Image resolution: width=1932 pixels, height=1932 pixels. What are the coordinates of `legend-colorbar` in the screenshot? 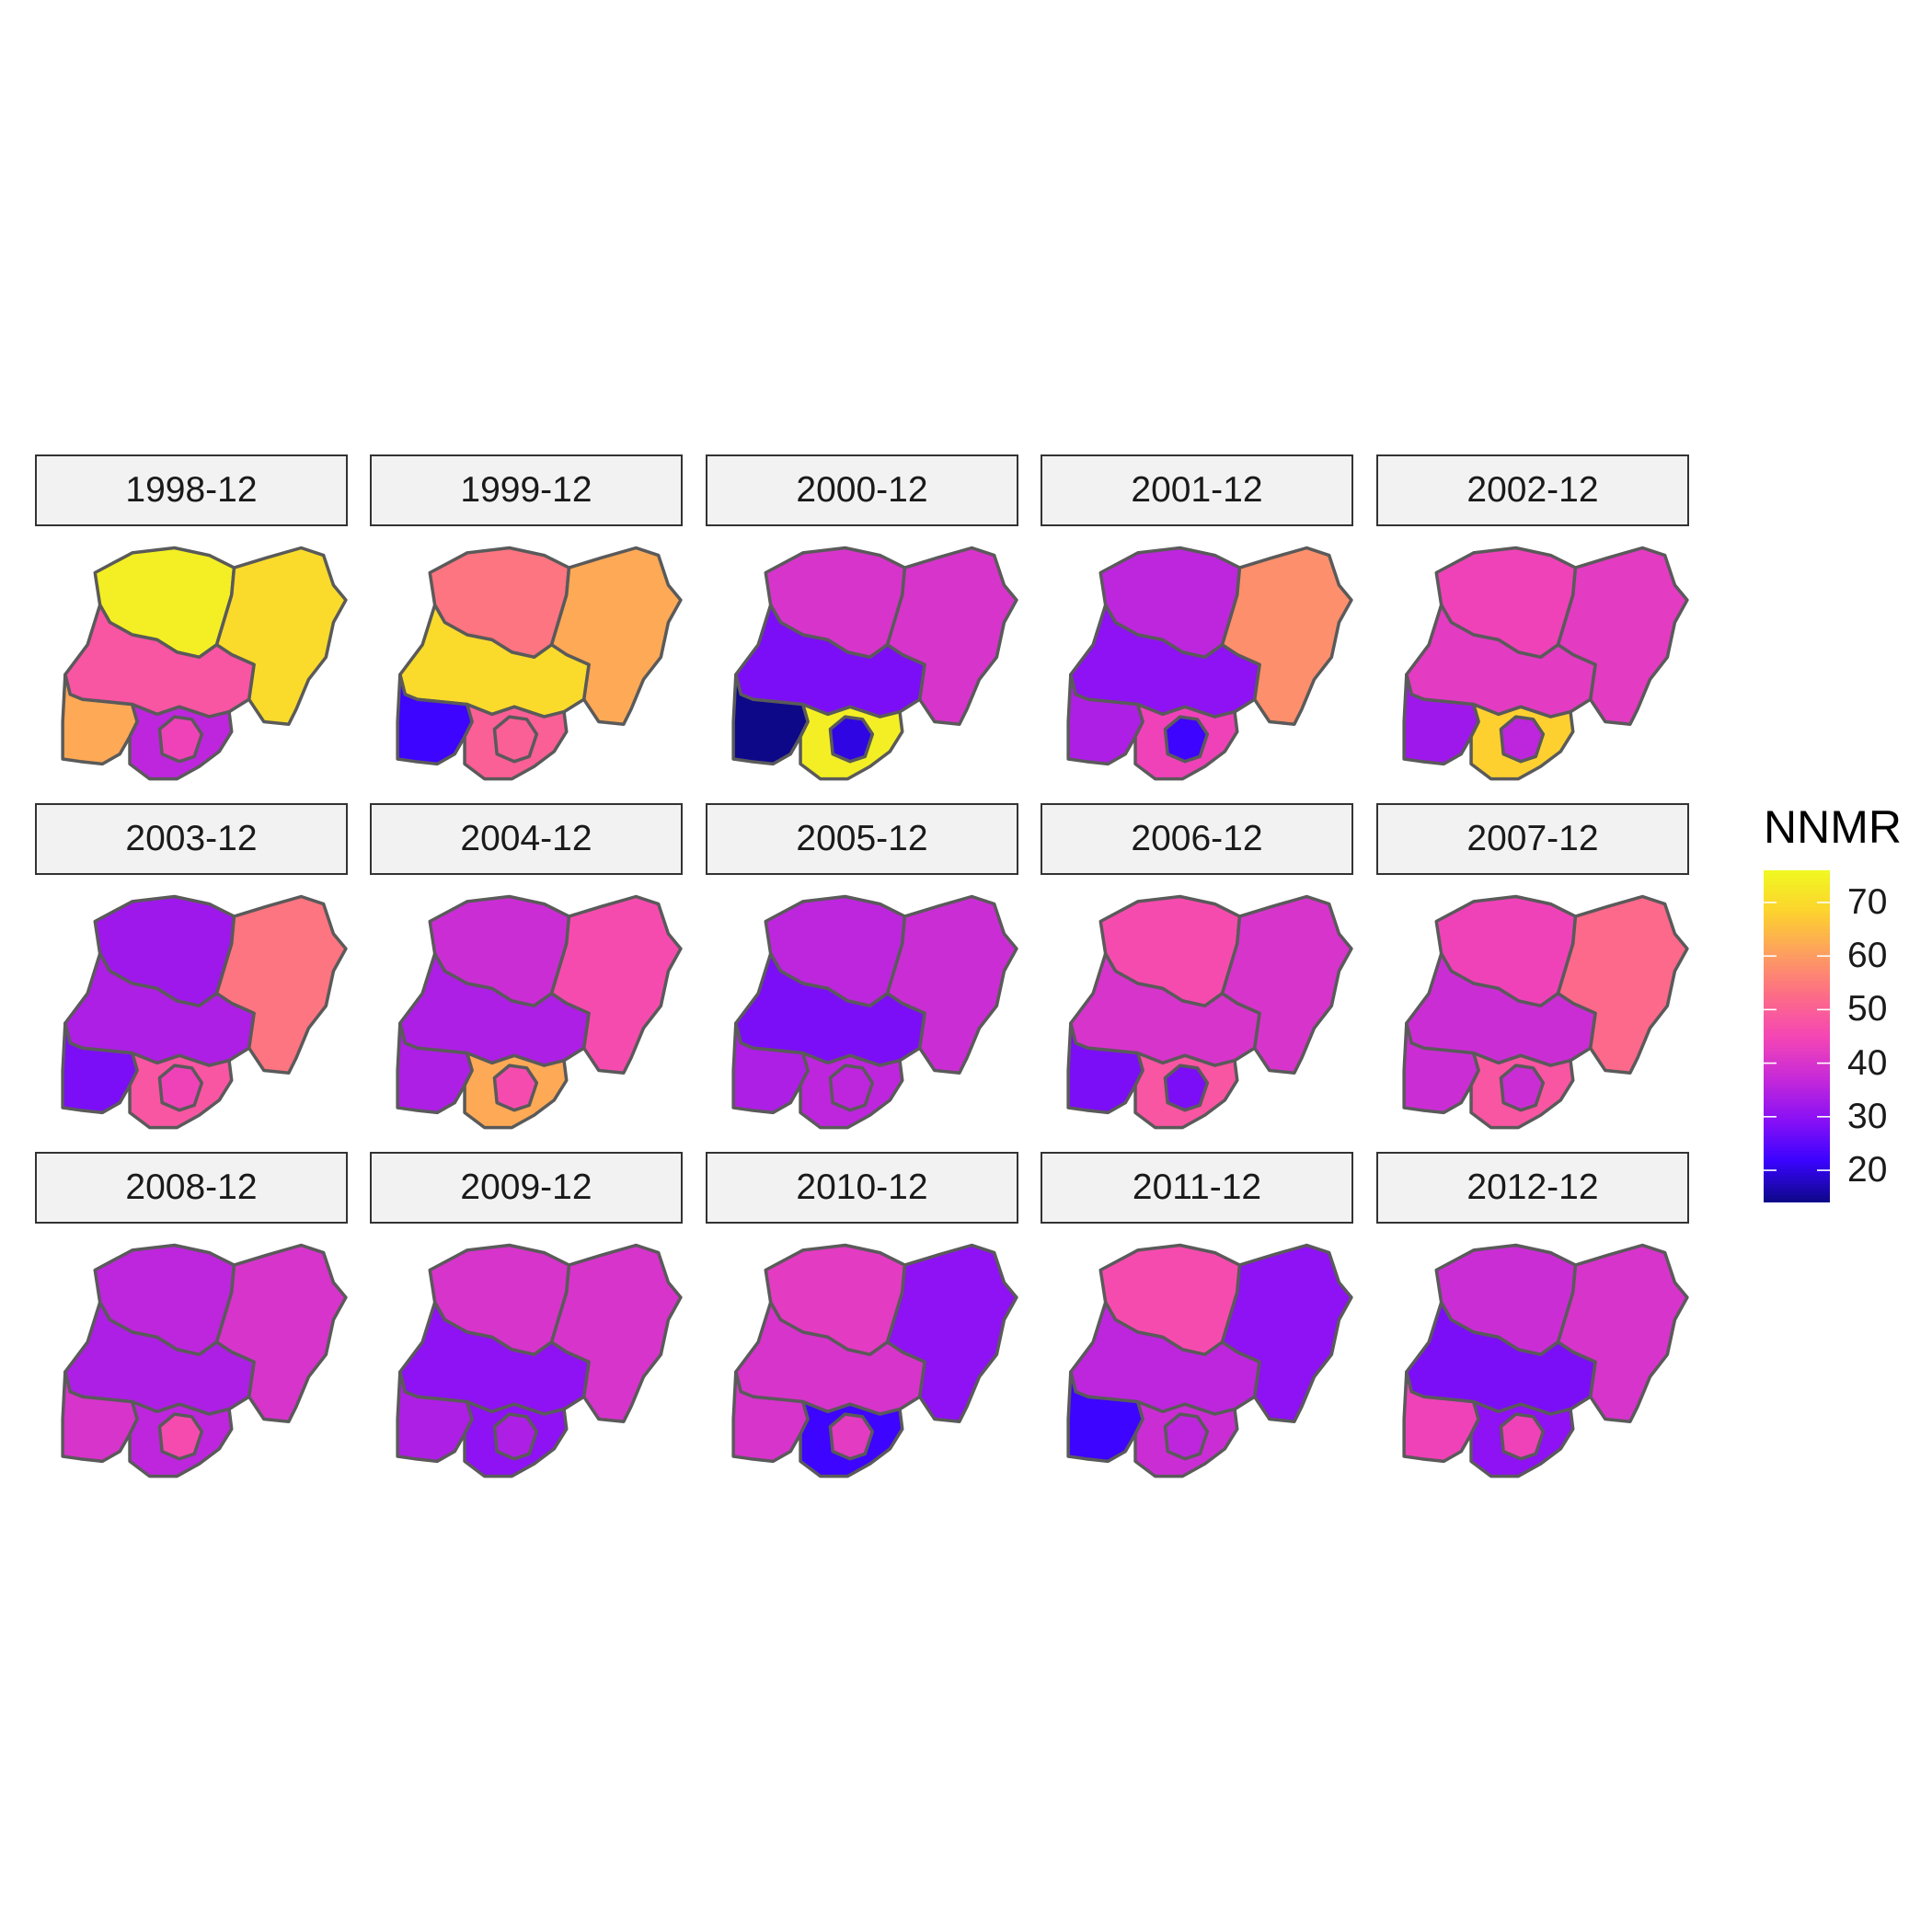 It's located at (1797, 1036).